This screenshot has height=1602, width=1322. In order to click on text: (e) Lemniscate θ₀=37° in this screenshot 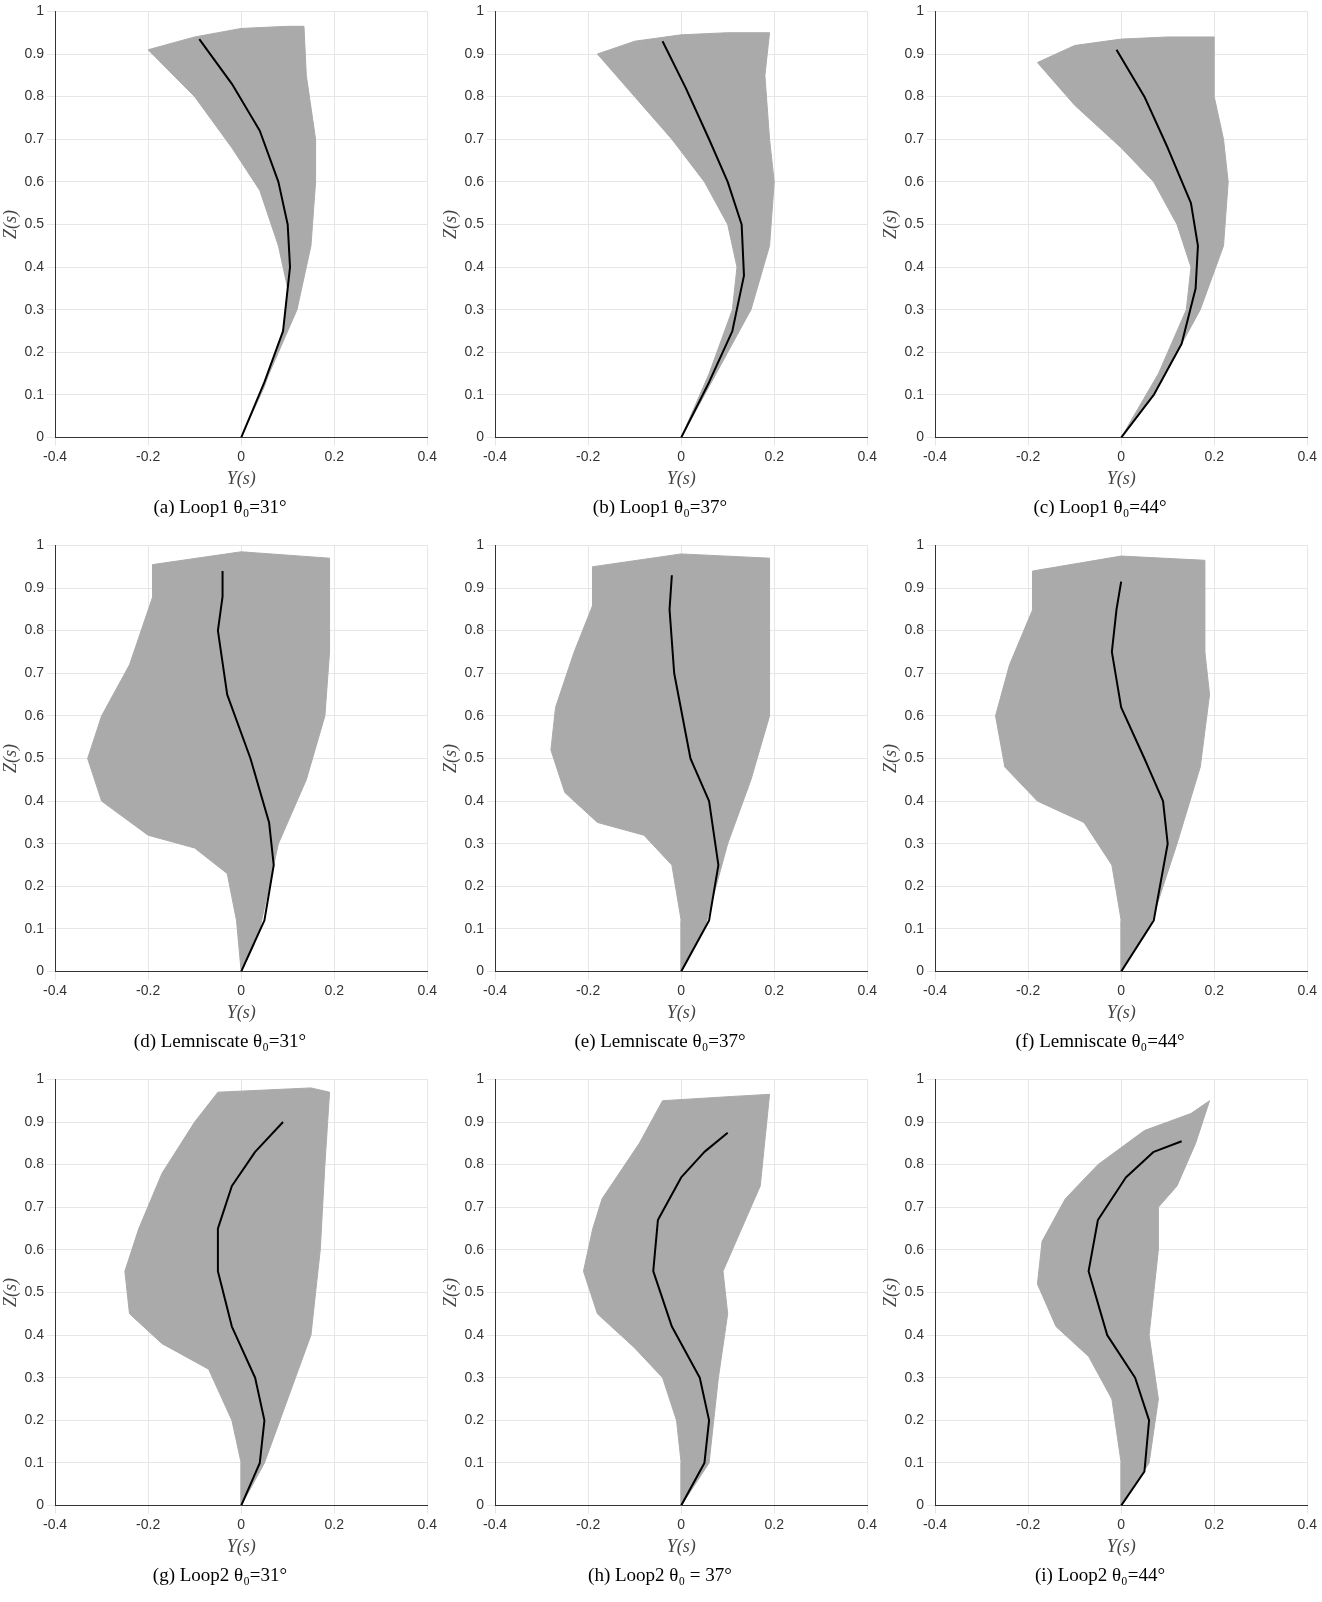, I will do `click(660, 1041)`.